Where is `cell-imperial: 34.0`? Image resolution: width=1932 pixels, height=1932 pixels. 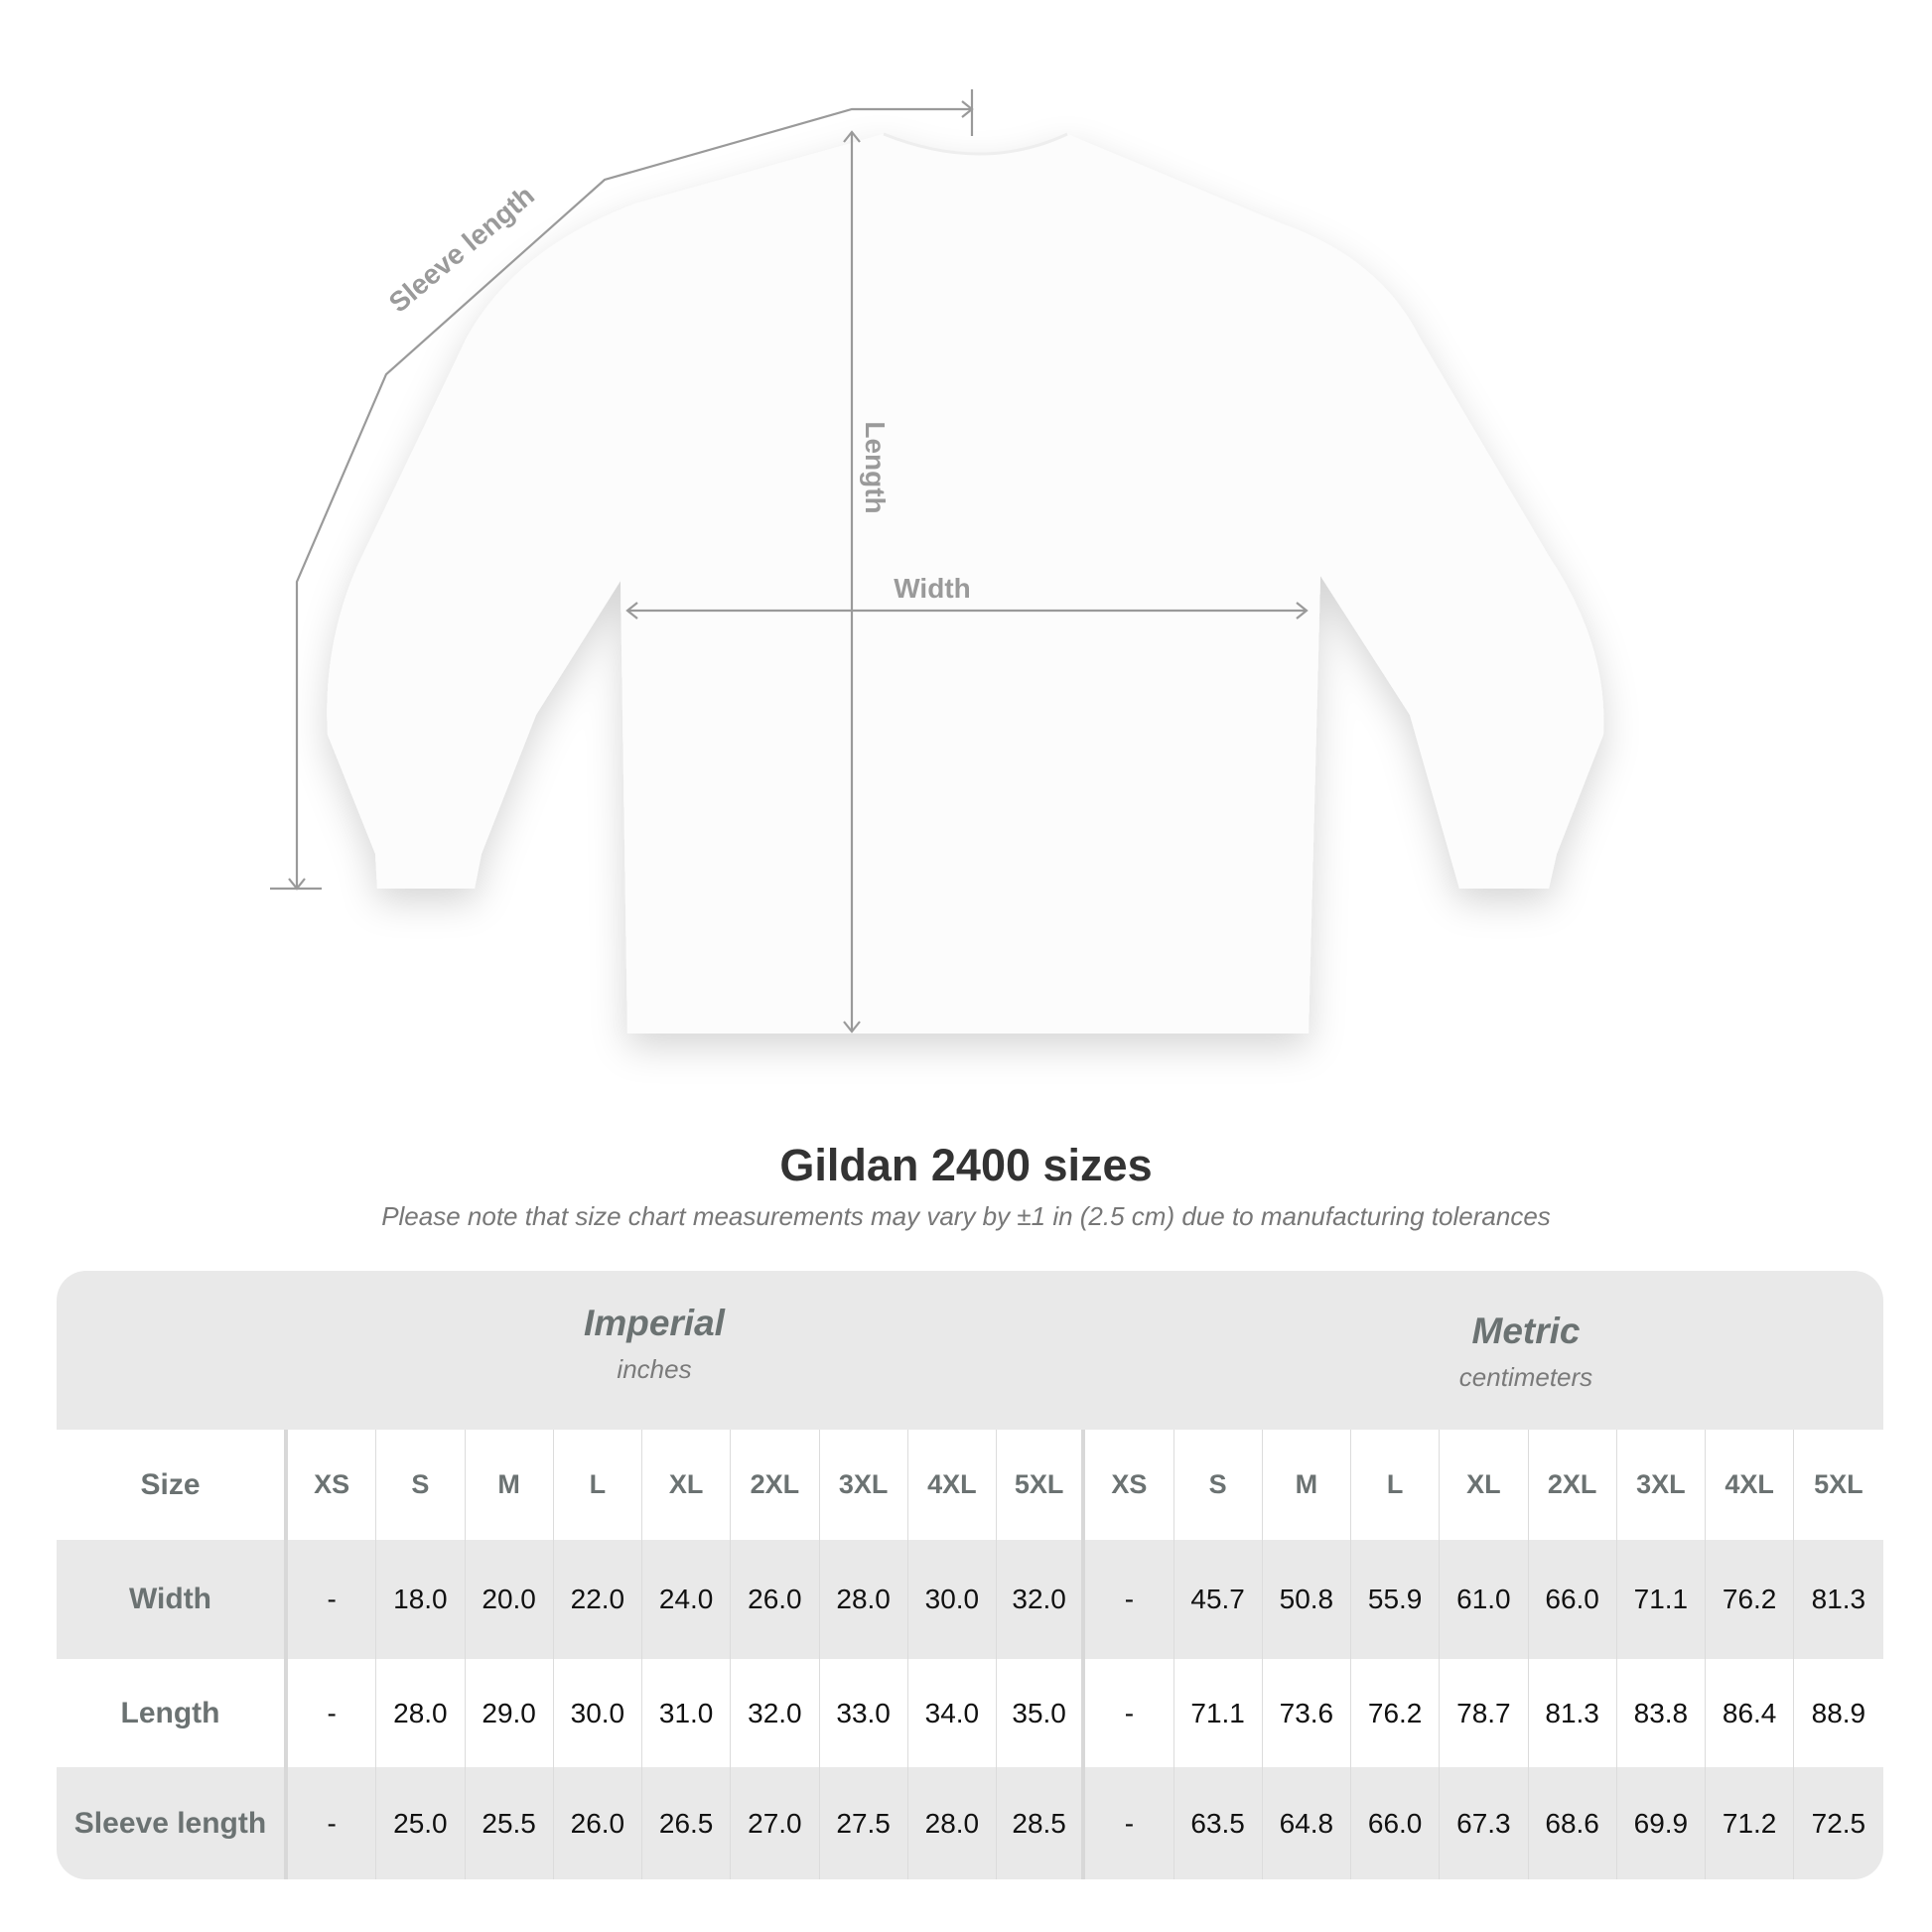 cell-imperial: 34.0 is located at coordinates (953, 1713).